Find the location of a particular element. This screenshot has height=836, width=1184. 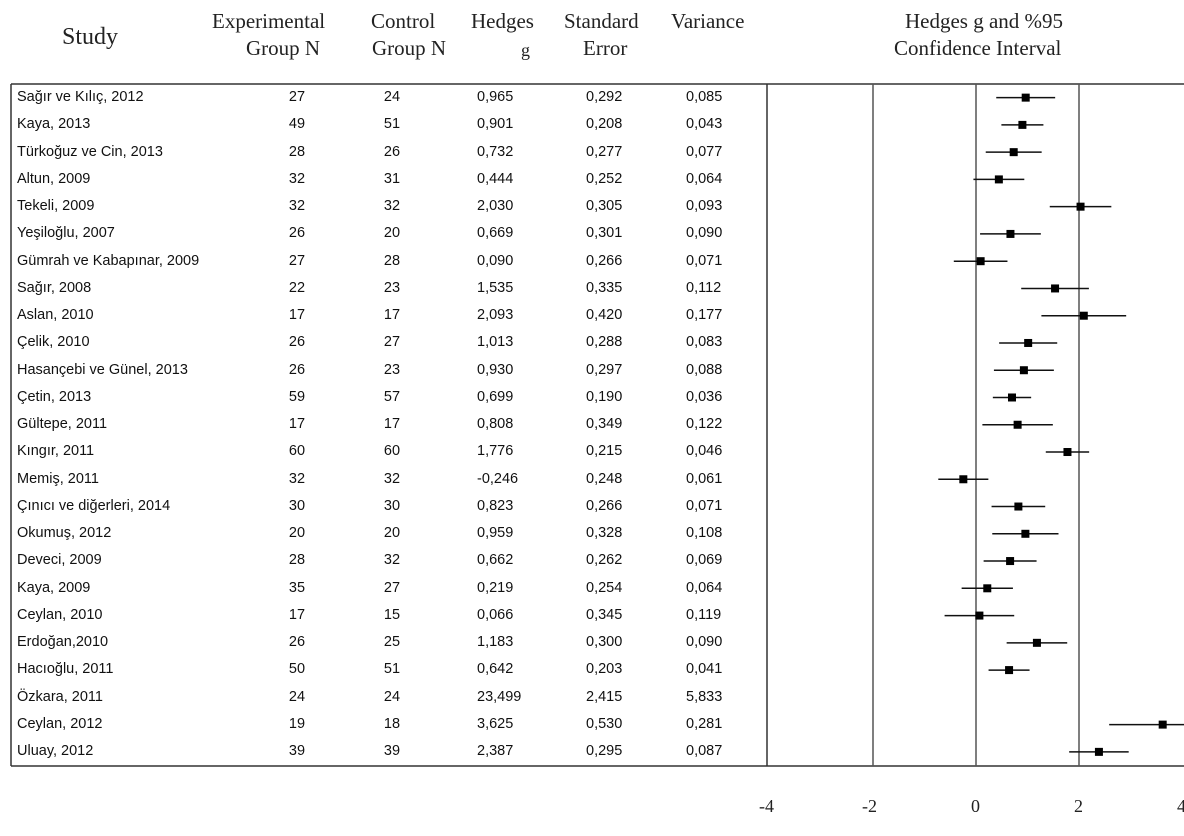

cell-ctl-n: 25 is located at coordinates (392, 642).